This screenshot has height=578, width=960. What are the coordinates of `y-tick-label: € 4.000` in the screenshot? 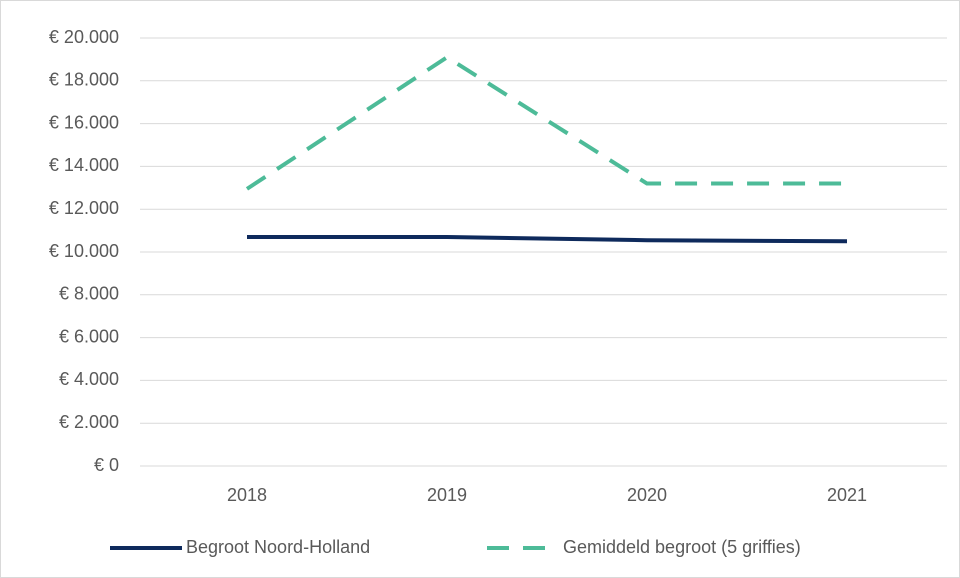 It's located at (89, 379).